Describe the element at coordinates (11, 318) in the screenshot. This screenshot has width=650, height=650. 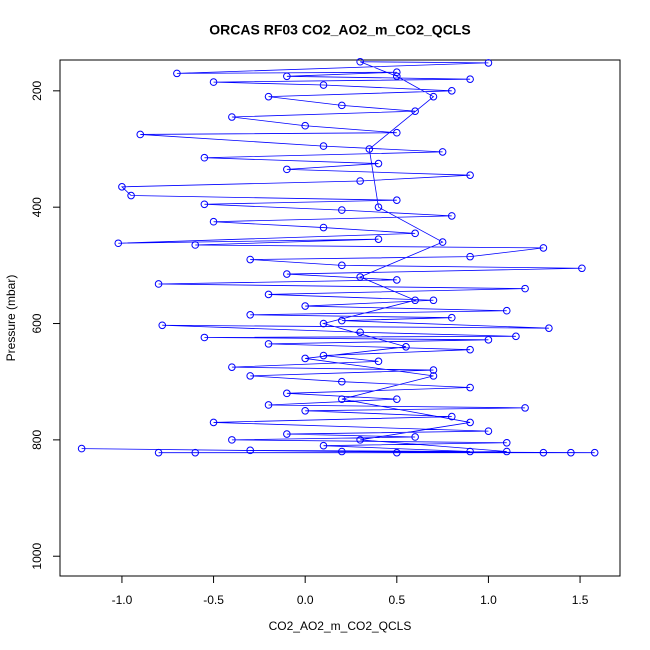
I see `y-axis-label: Pressure (mbar)` at that location.